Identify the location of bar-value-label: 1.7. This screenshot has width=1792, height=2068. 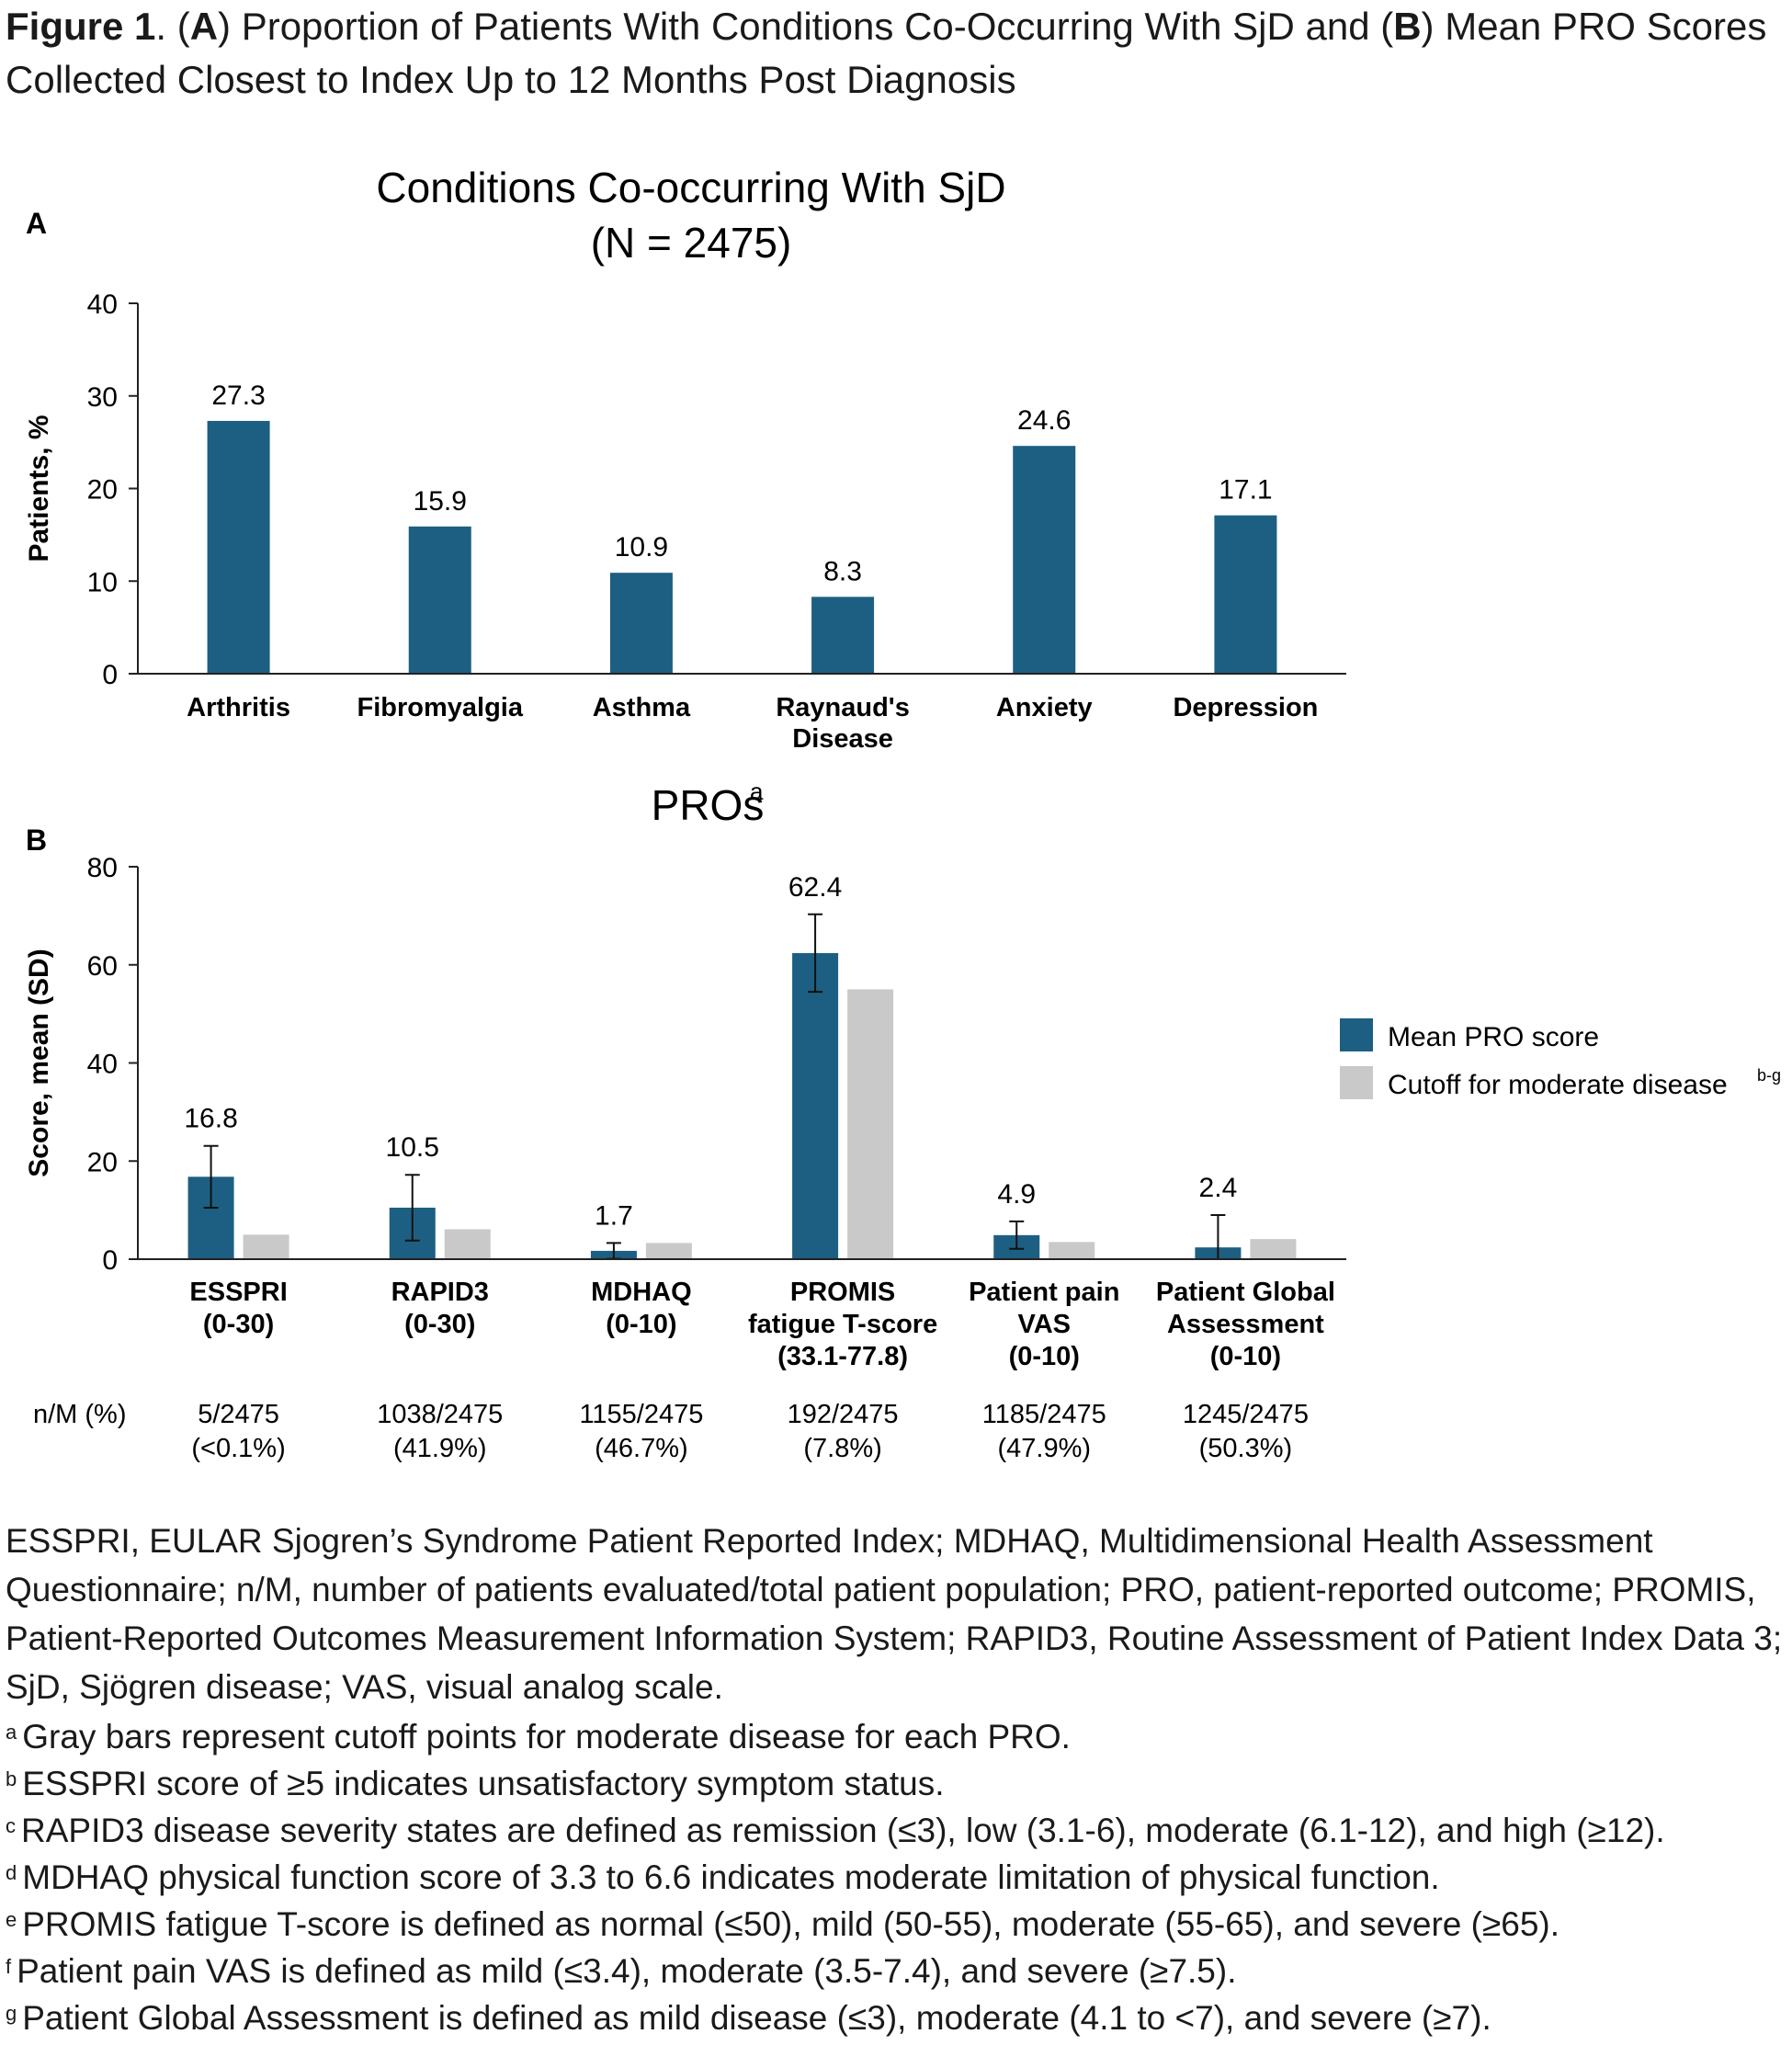
(614, 1215).